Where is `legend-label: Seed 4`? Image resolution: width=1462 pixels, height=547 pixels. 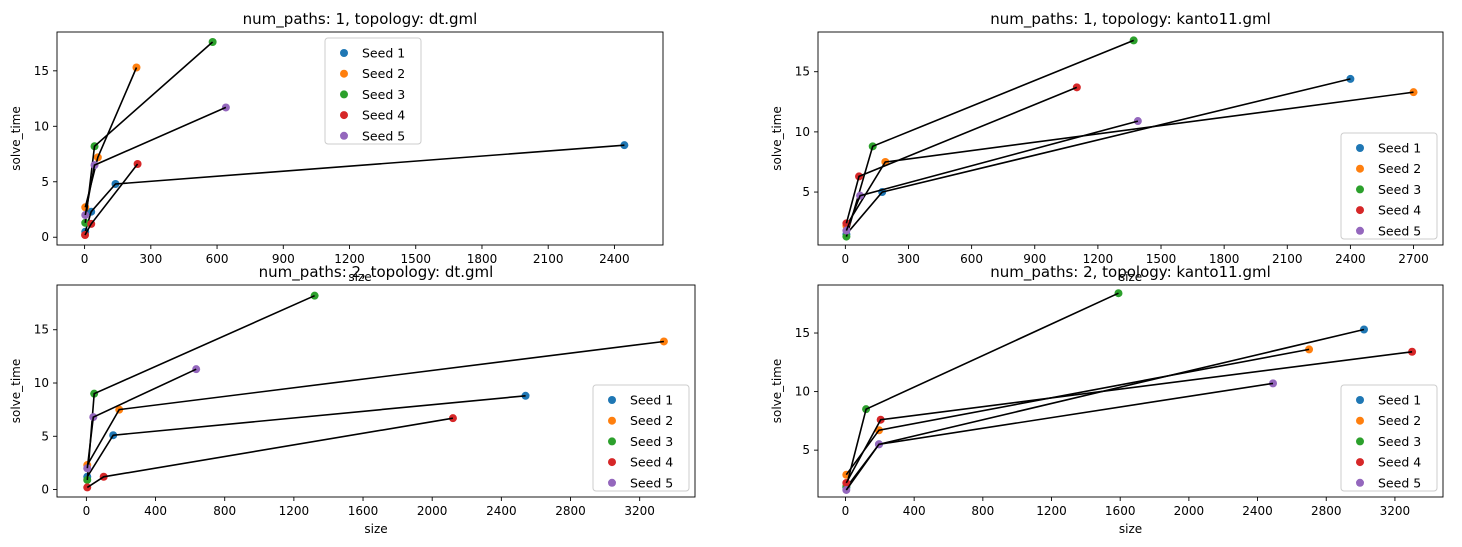
legend-label: Seed 4 is located at coordinates (651, 462).